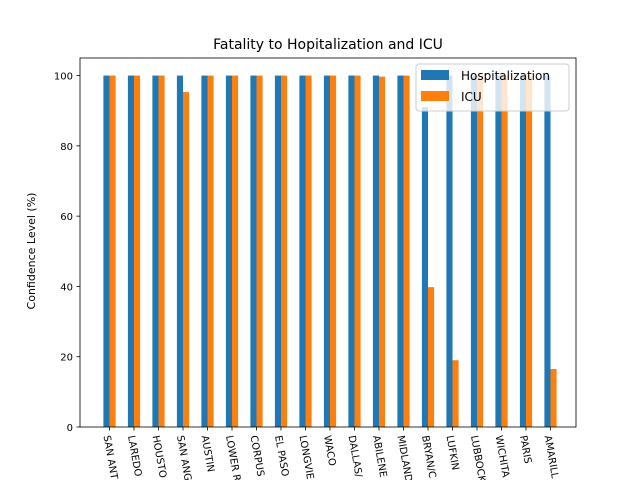 The height and width of the screenshot is (480, 640). Describe the element at coordinates (183, 457) in the screenshot. I see `x-tick-label: SAN ANG` at that location.